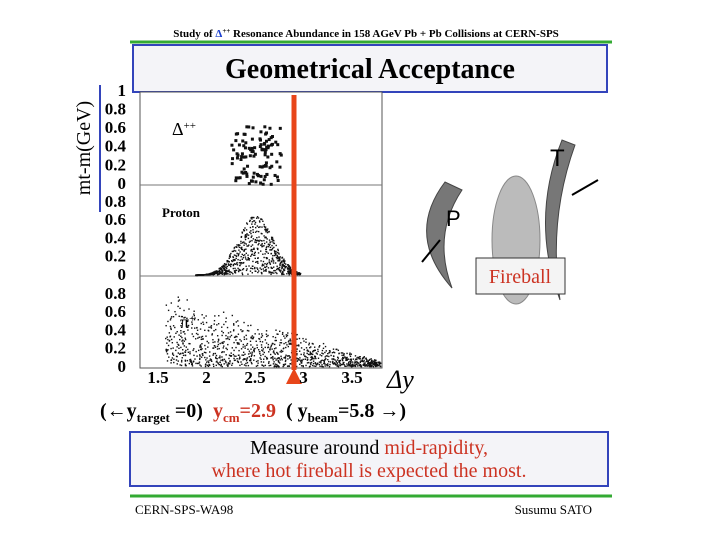  What do you see at coordinates (184, 322) in the screenshot?
I see `particle-name: π` at bounding box center [184, 322].